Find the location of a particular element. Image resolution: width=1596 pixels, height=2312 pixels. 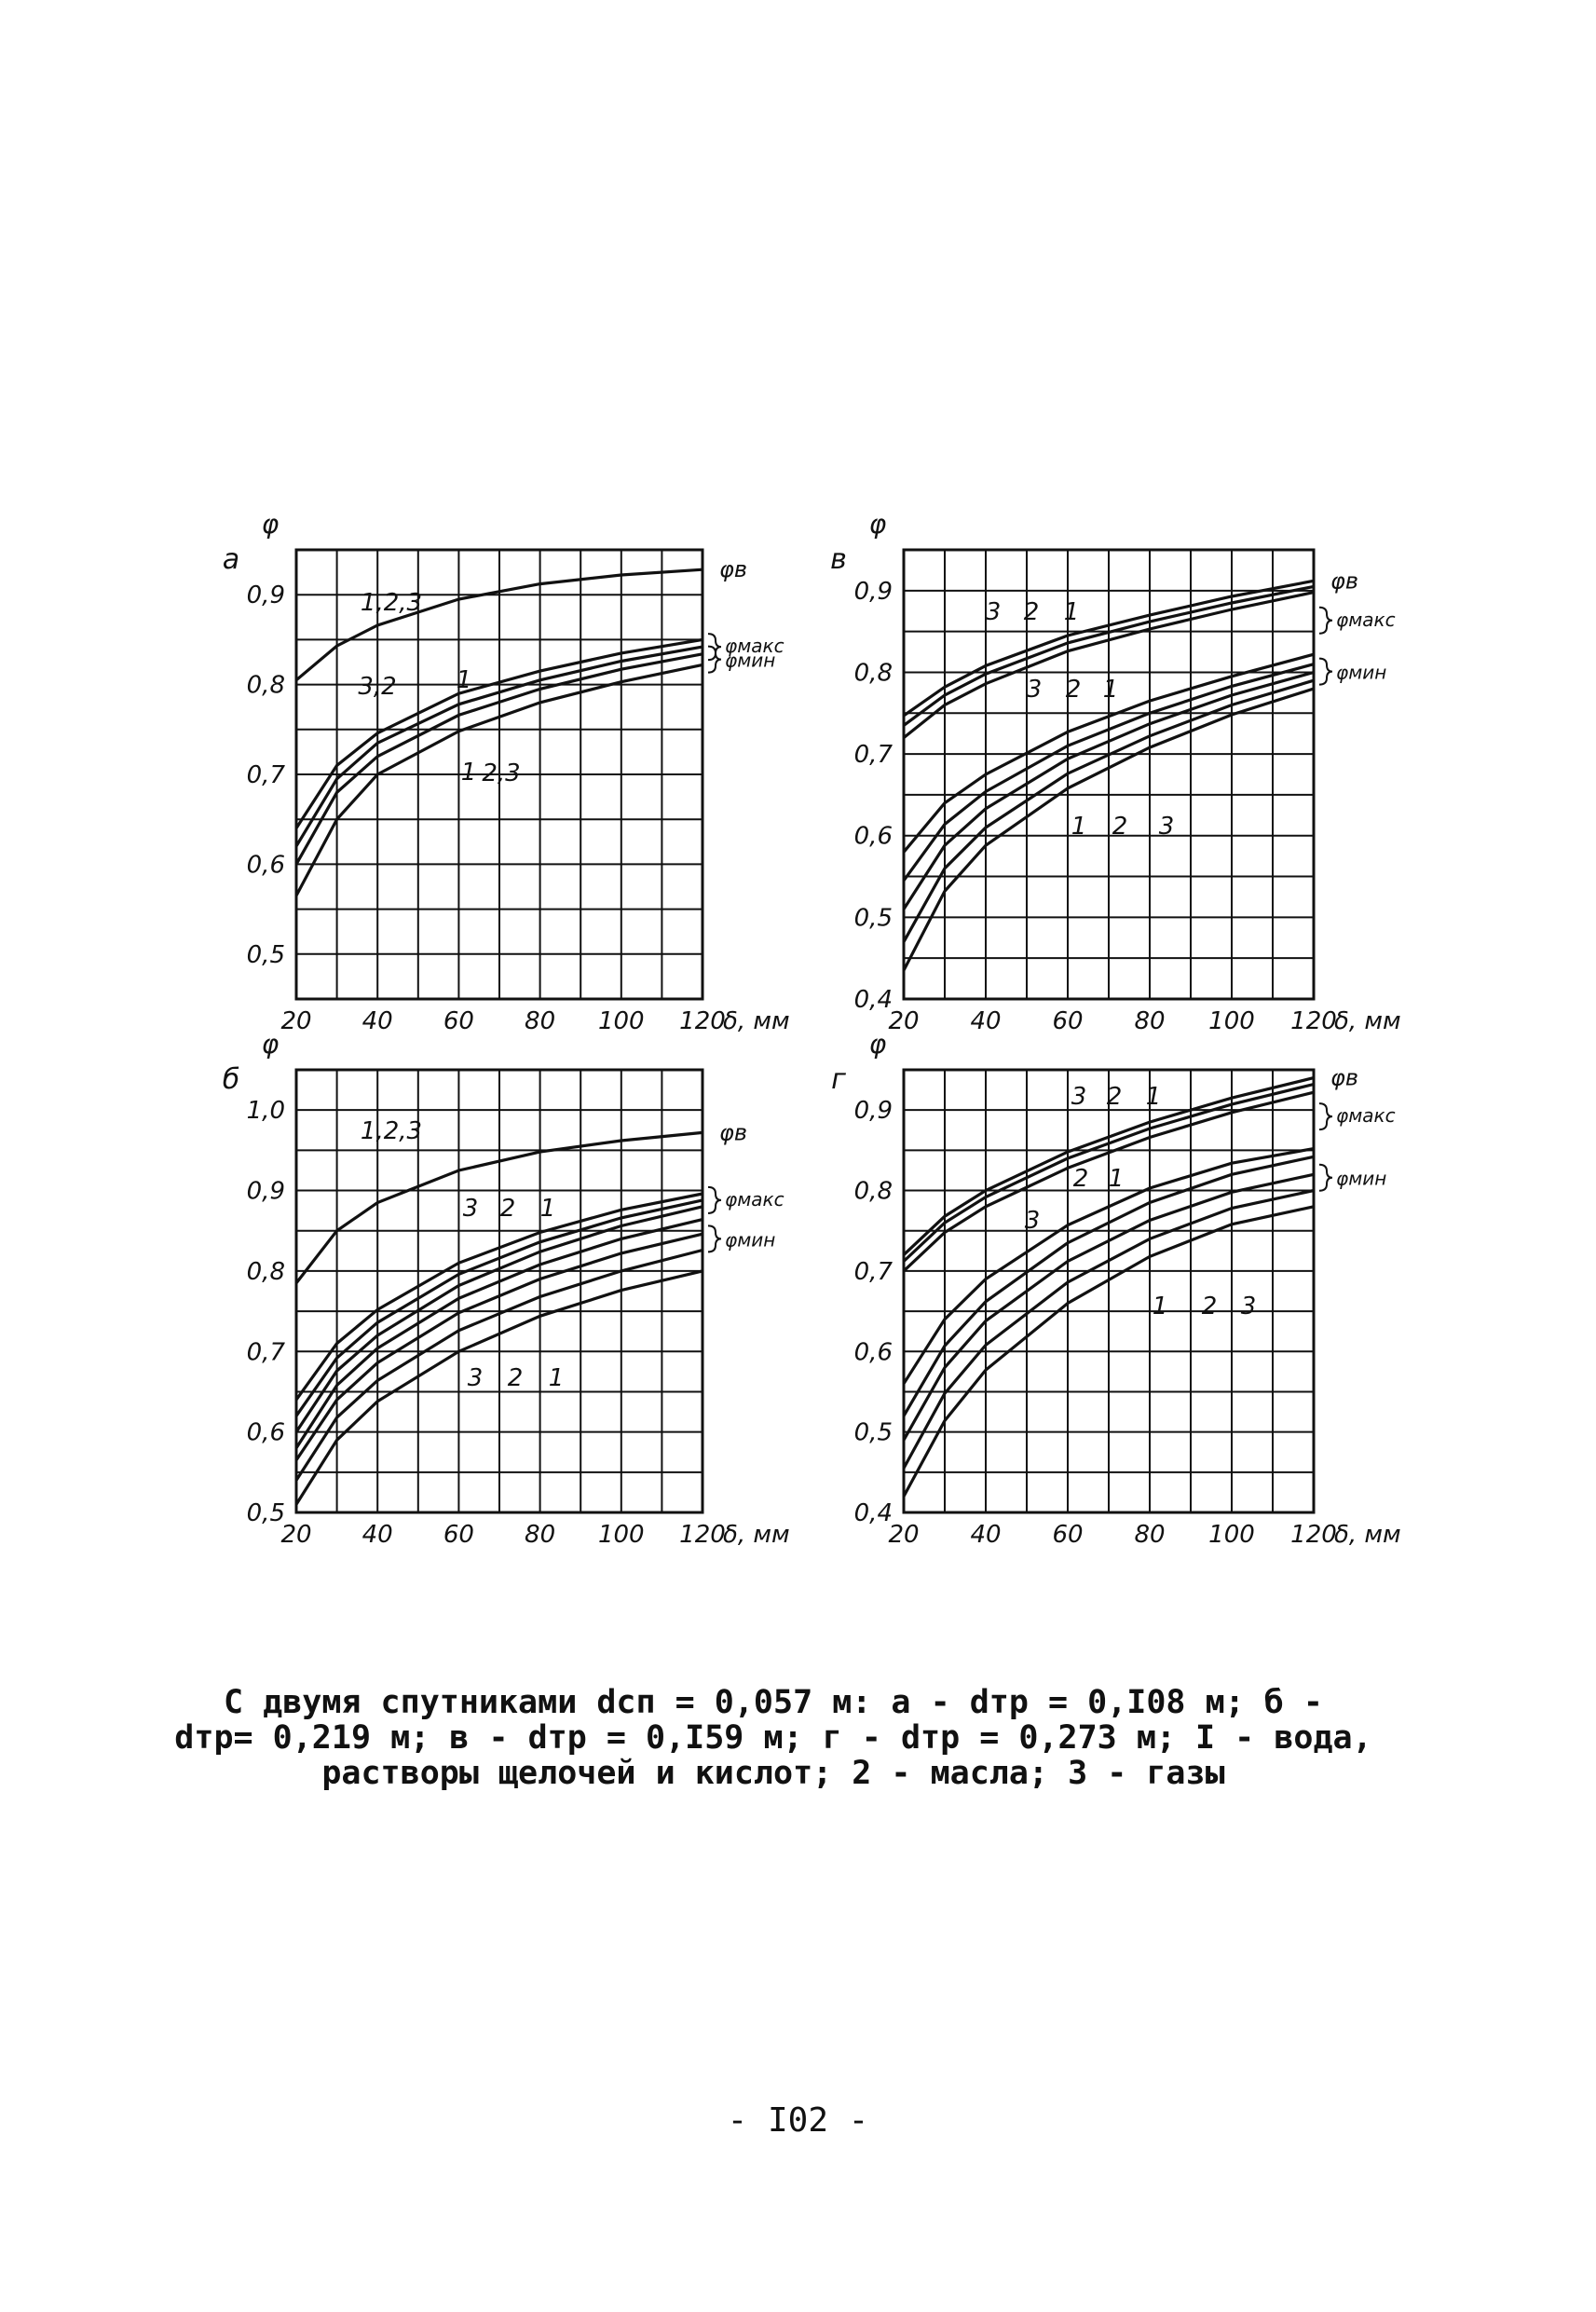

curve-label: 3,2 is located at coordinates (377, 687).